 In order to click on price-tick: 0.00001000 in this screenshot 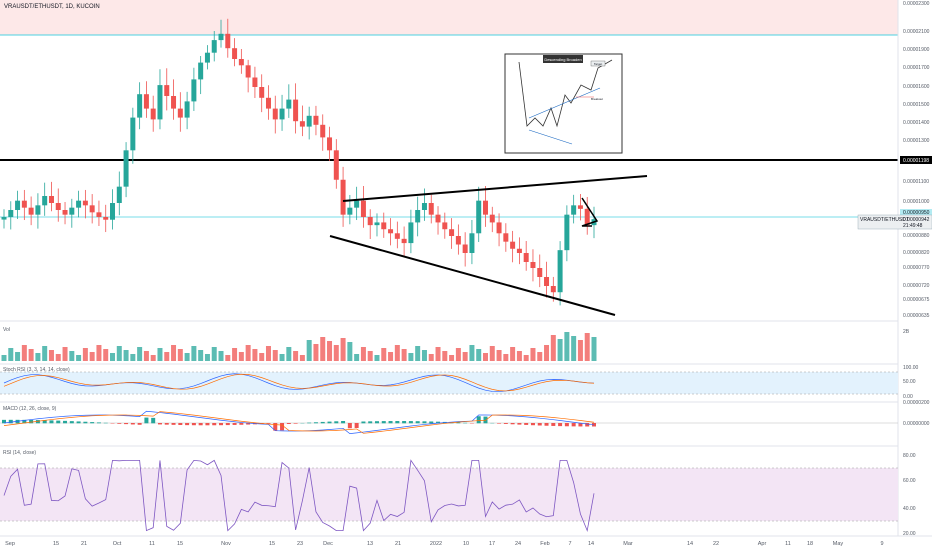, I will do `click(916, 202)`.